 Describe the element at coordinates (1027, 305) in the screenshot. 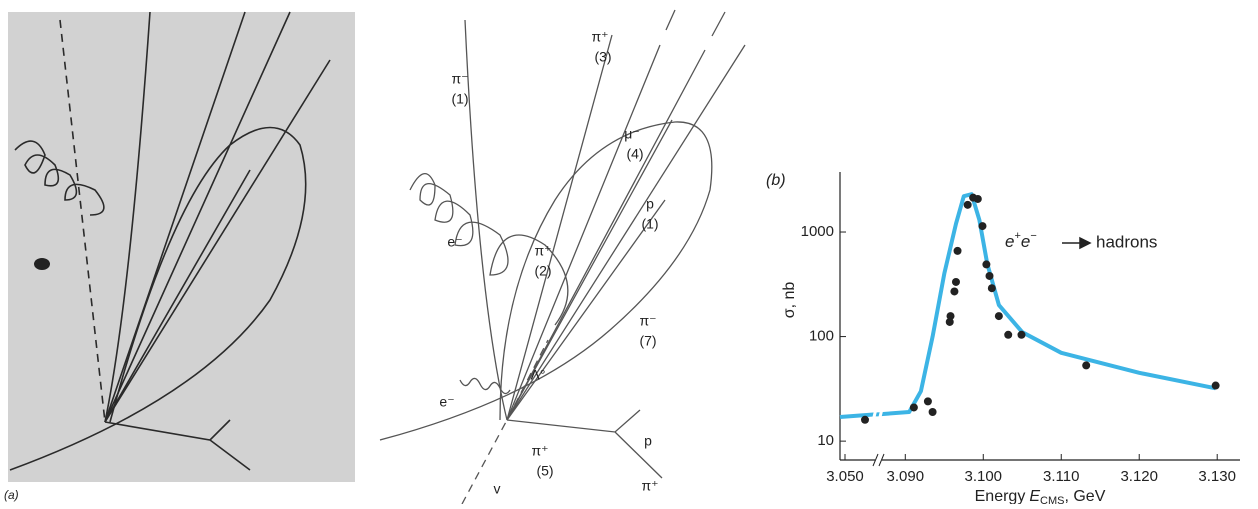

I see `fit-curve` at that location.